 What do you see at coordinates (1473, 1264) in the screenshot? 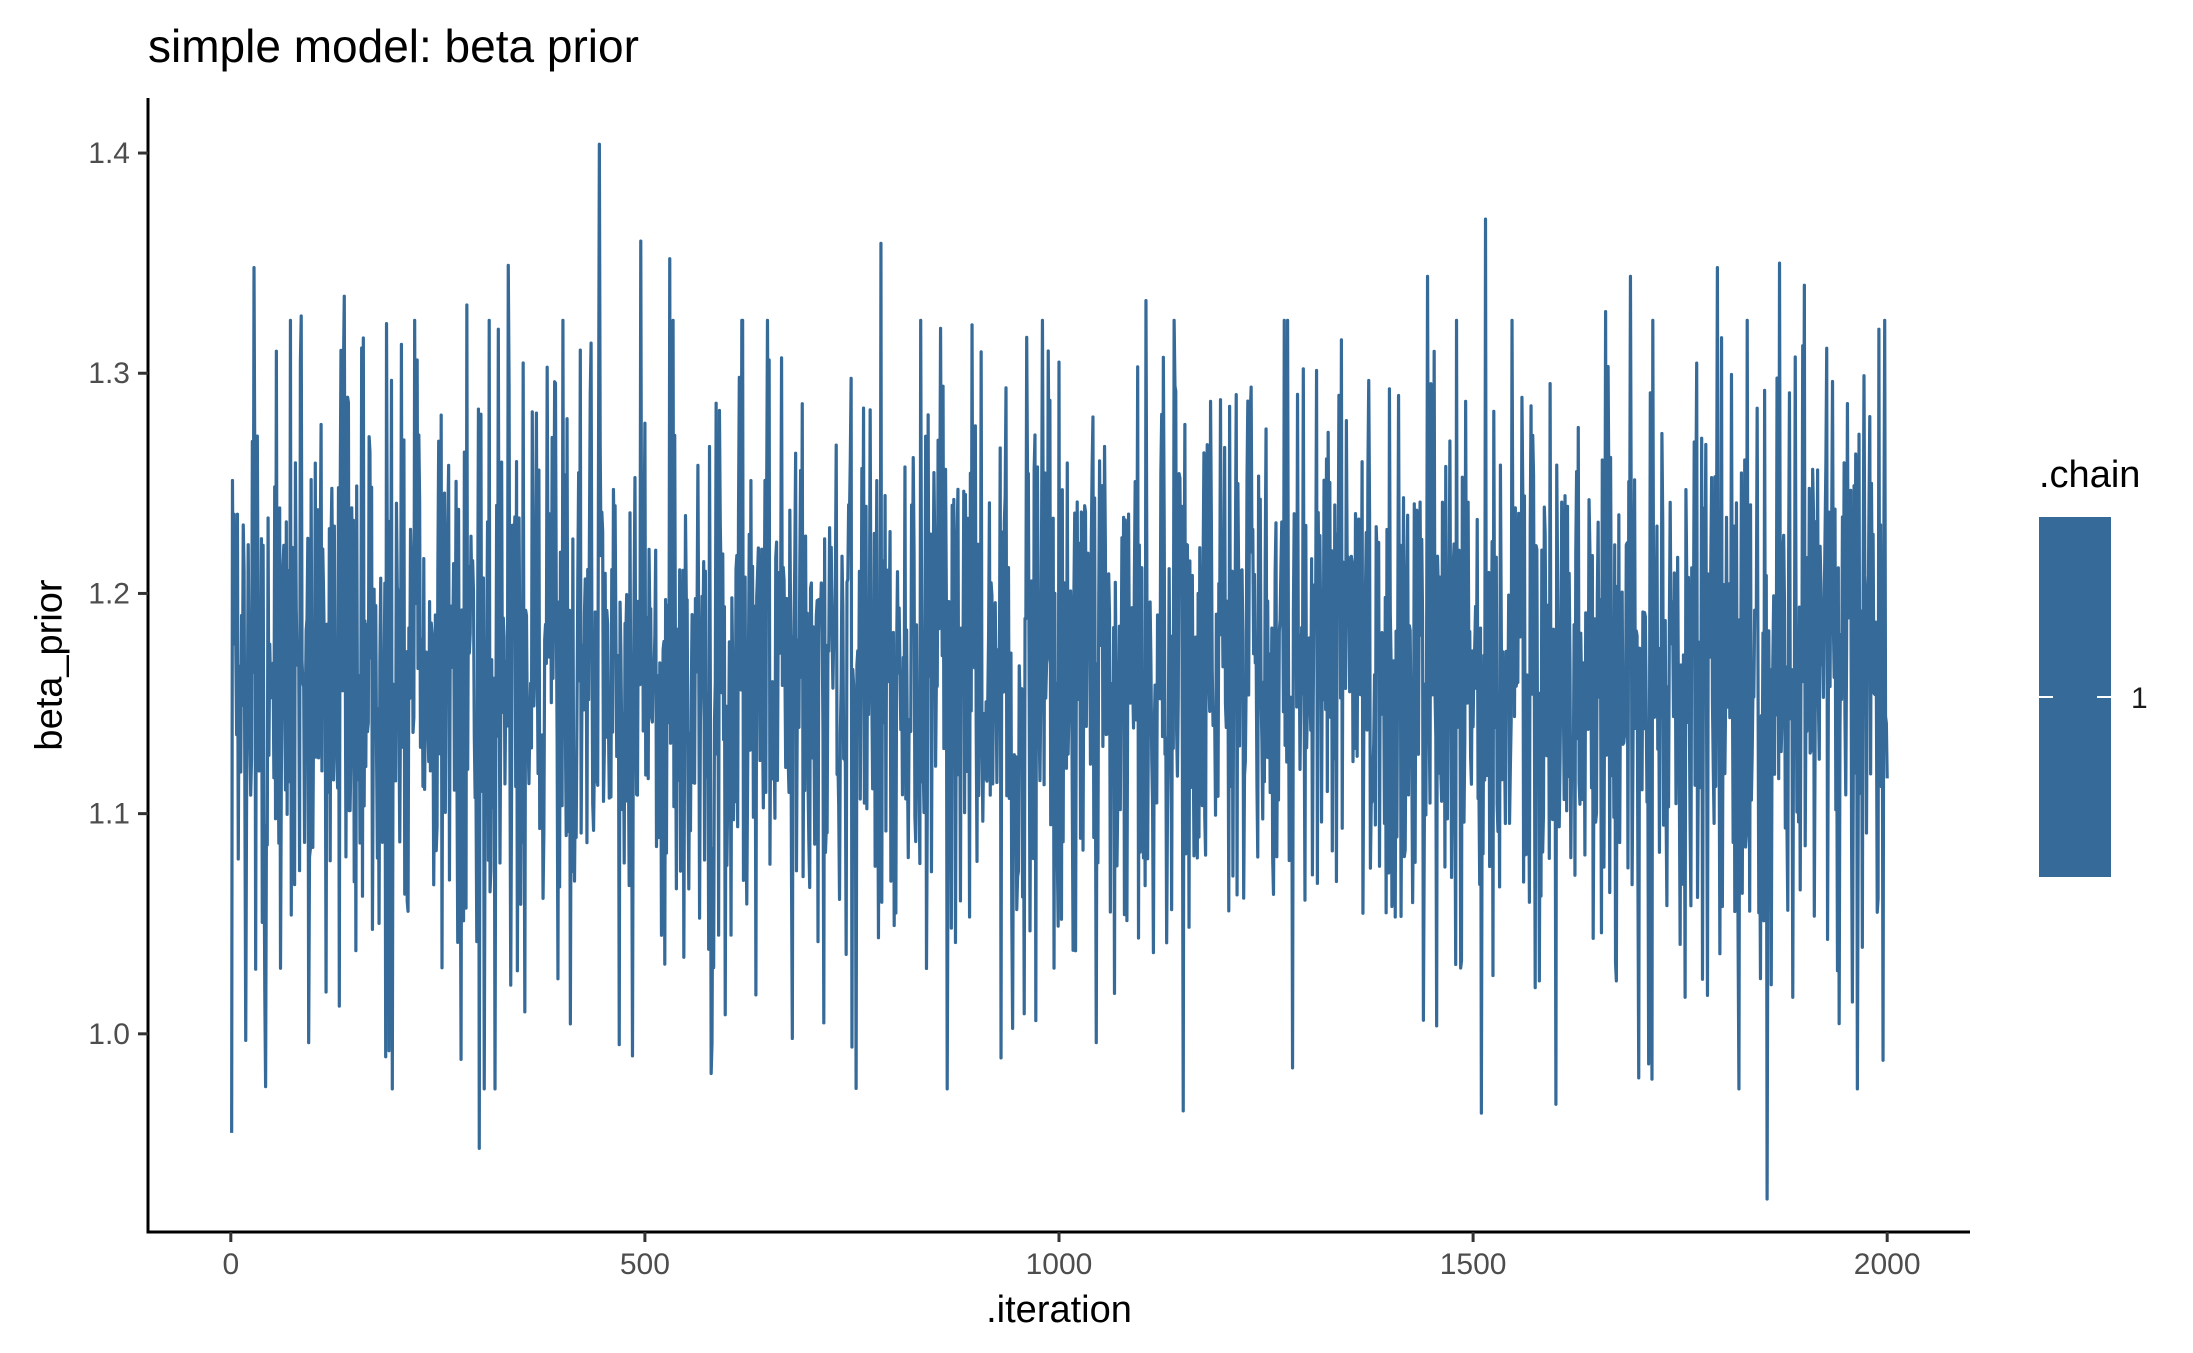
I see `x-tick-label: 1500` at bounding box center [1473, 1264].